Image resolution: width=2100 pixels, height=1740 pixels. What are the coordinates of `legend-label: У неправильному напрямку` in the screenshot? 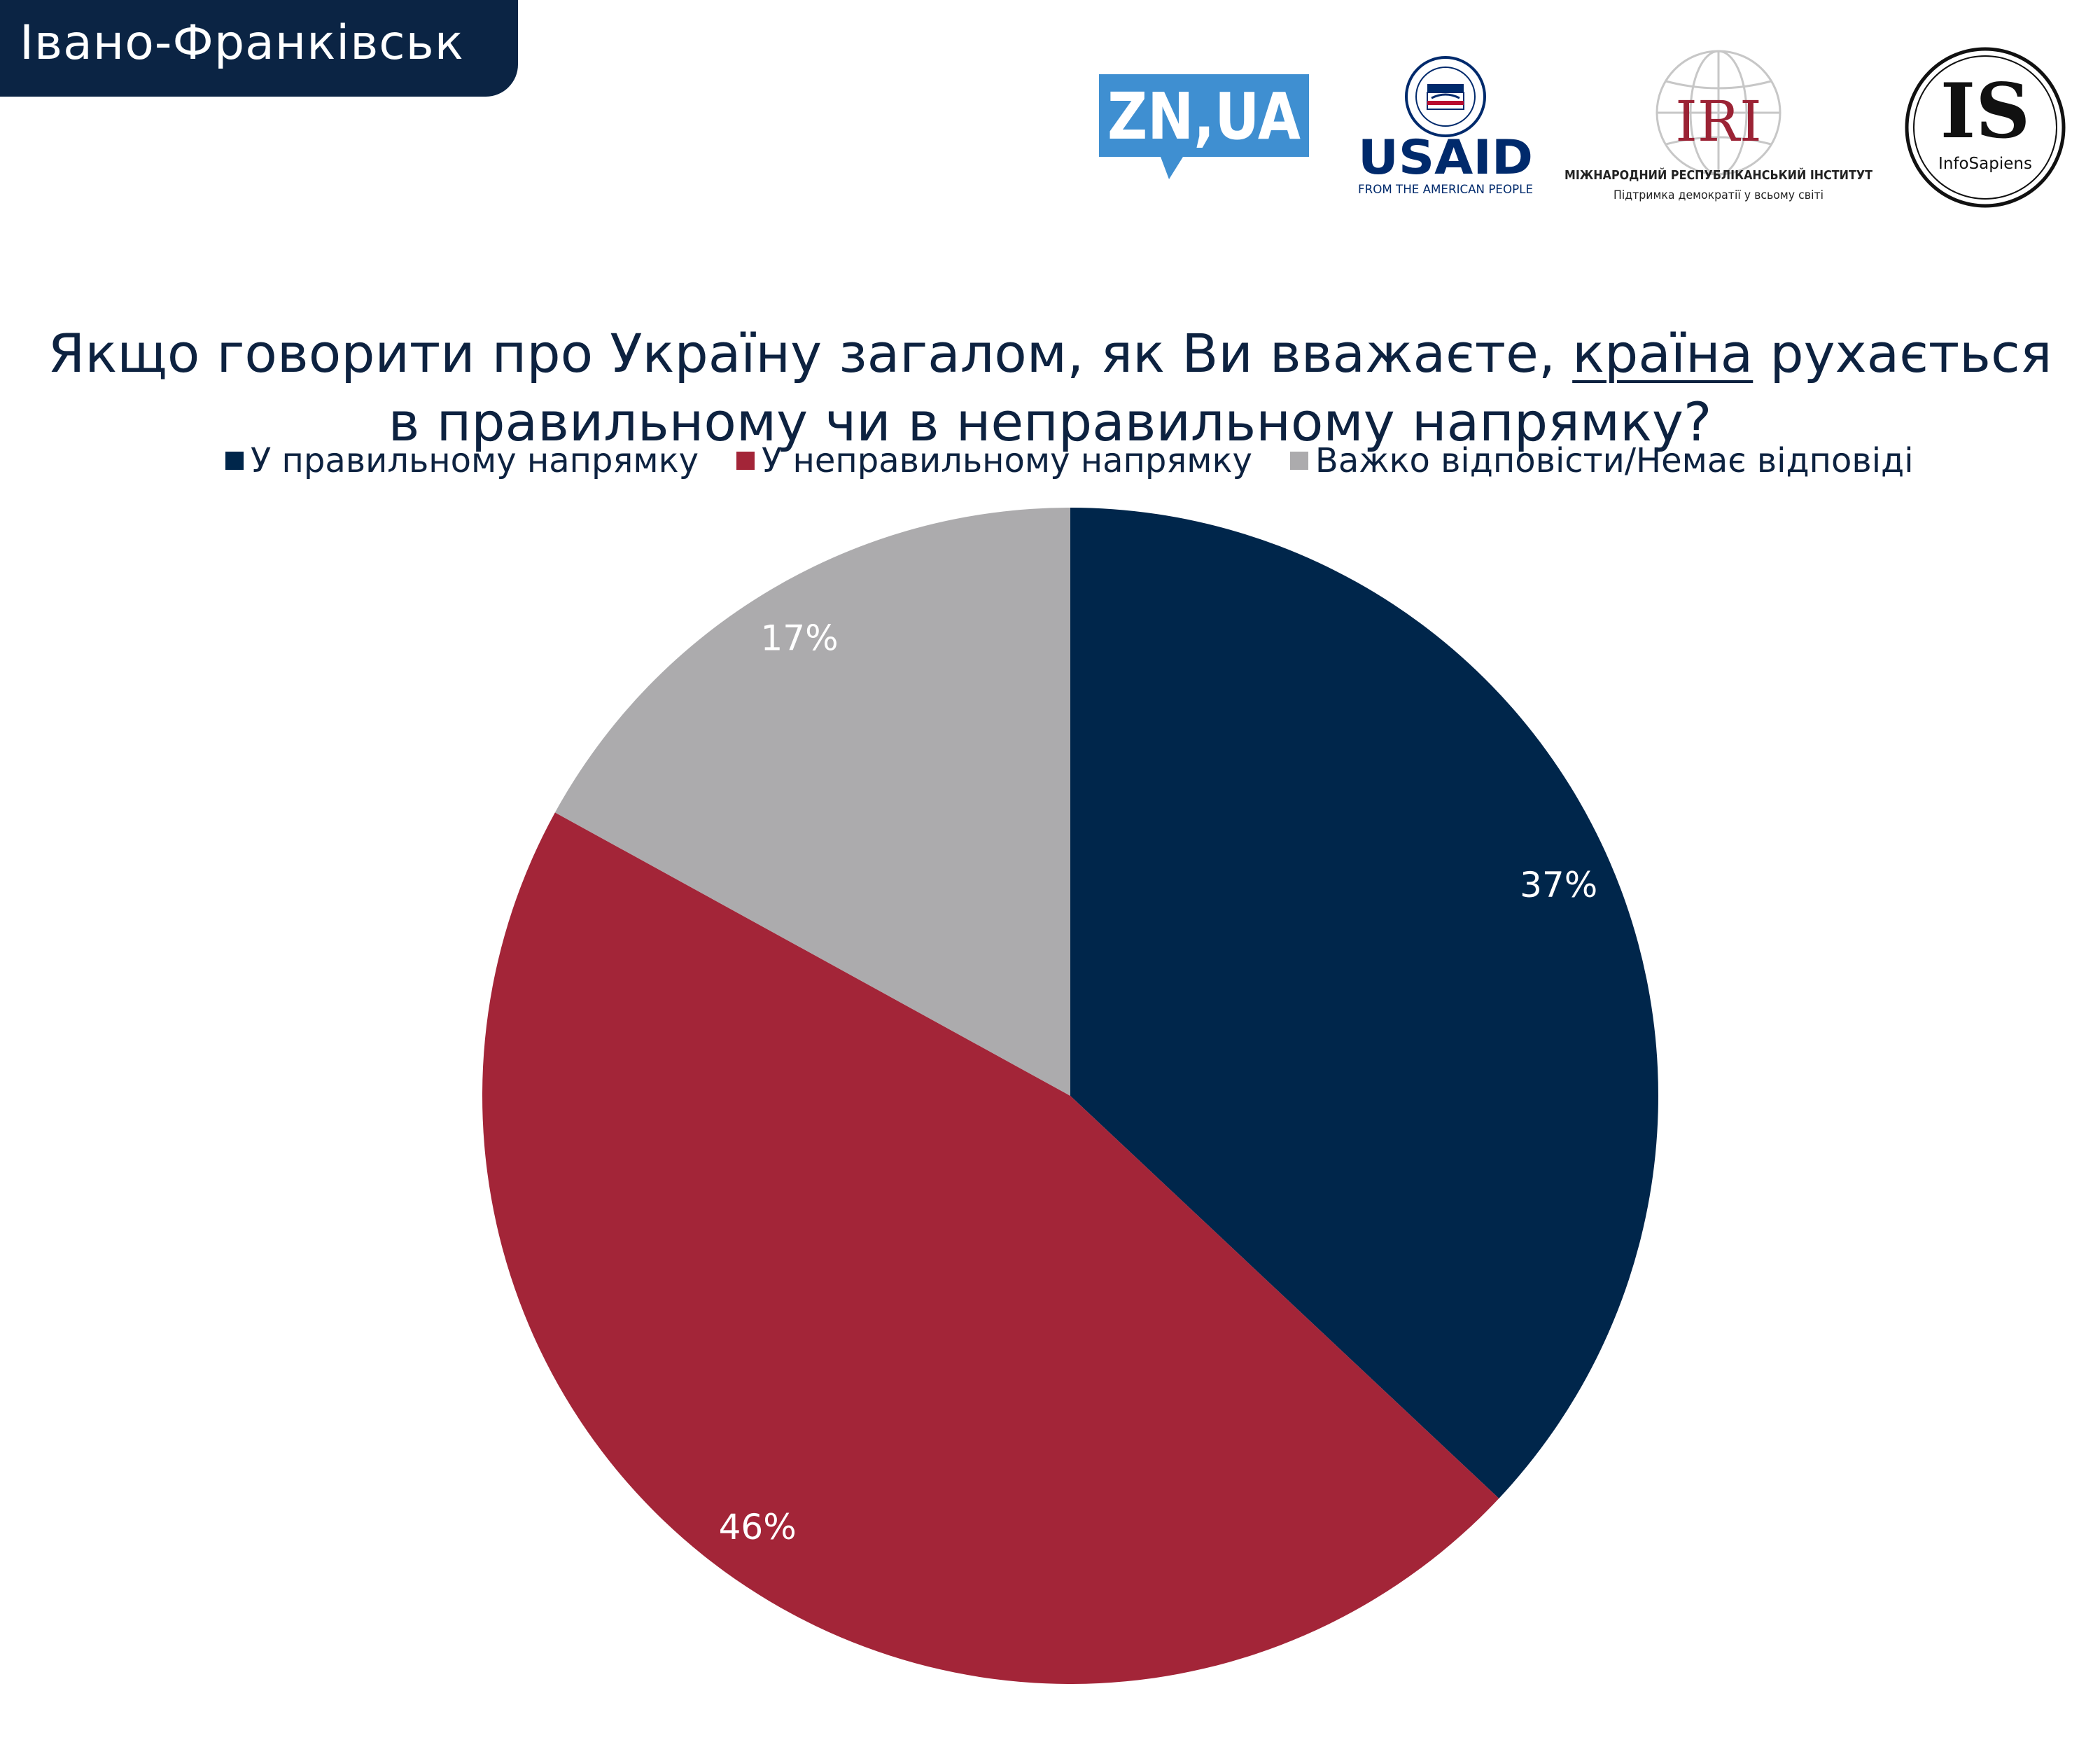 It's located at (1006, 460).